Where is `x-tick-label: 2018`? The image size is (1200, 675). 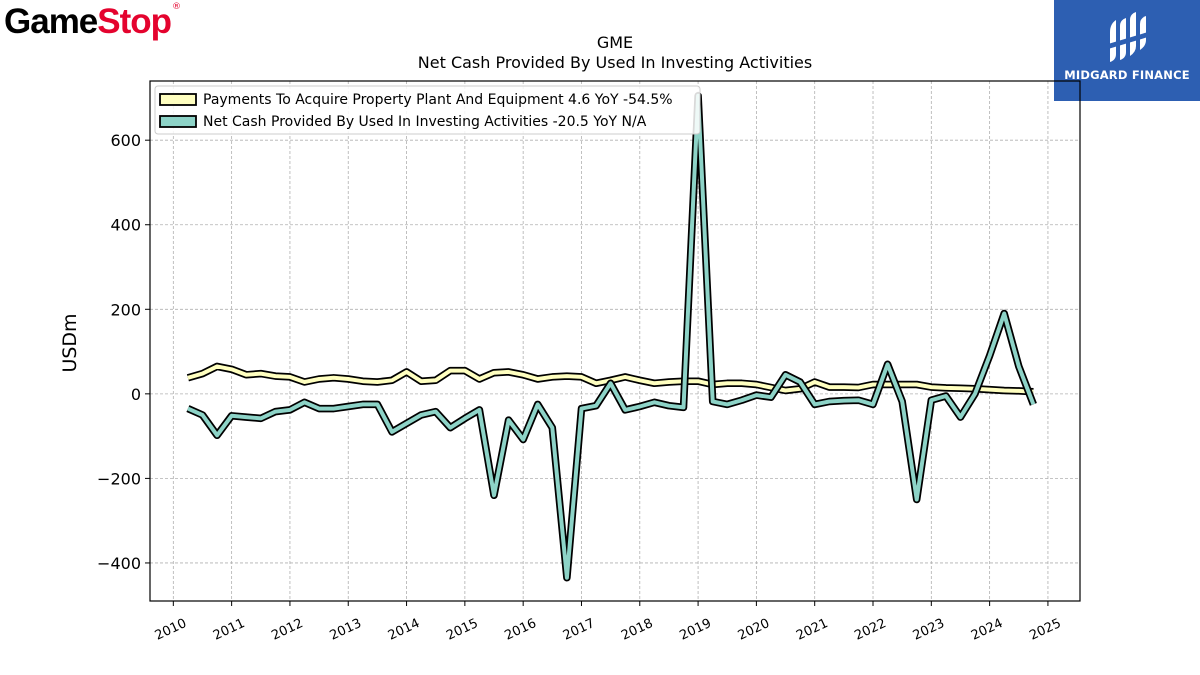 x-tick-label: 2018 is located at coordinates (637, 630).